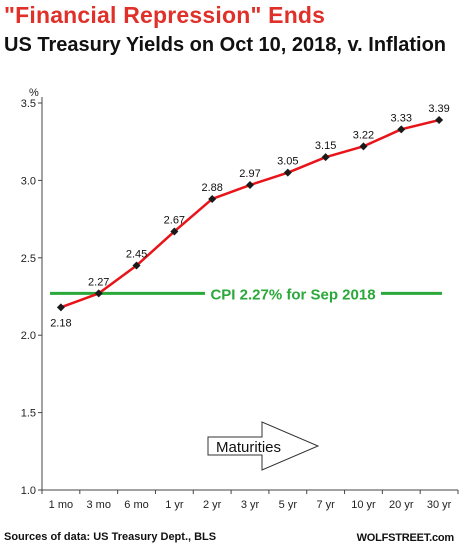 The image size is (468, 550). I want to click on chart-title: "Financial Repression" Ends, so click(165, 15).